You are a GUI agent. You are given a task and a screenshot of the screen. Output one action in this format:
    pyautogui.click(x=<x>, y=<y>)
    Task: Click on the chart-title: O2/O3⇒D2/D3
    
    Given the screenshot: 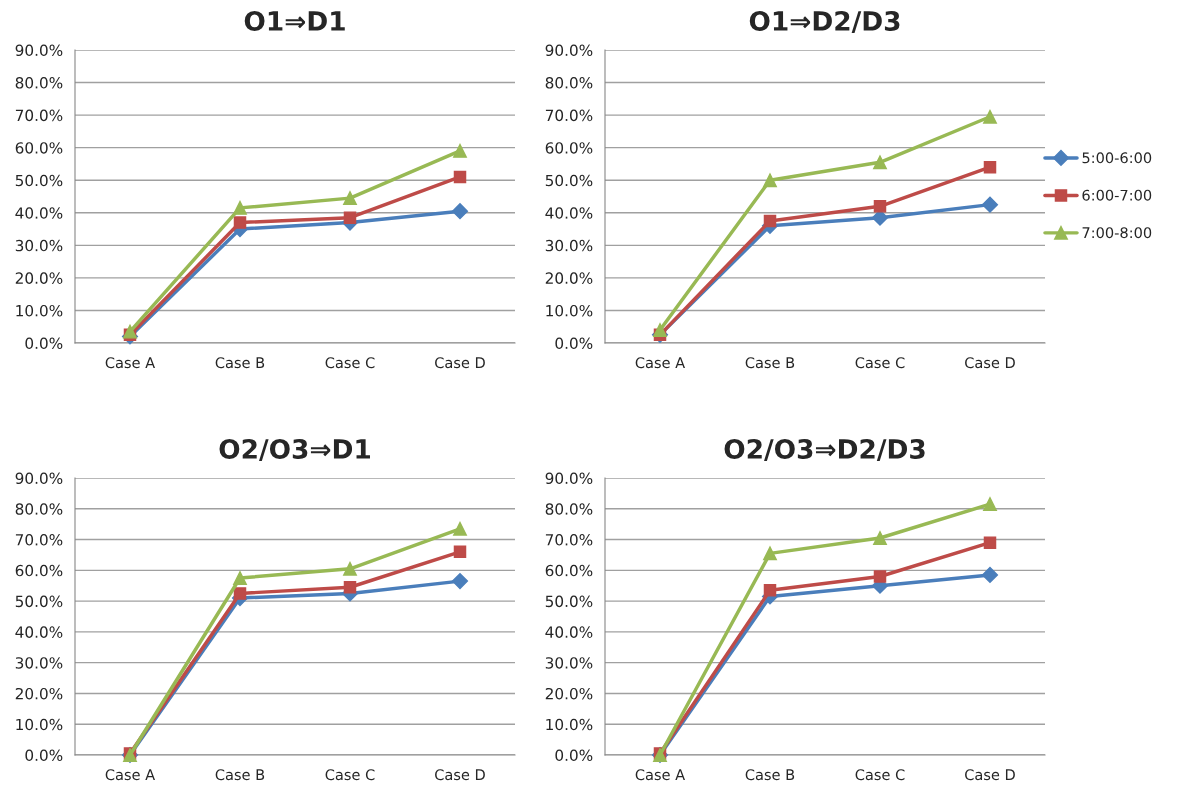 What is the action you would take?
    pyautogui.click(x=824, y=449)
    